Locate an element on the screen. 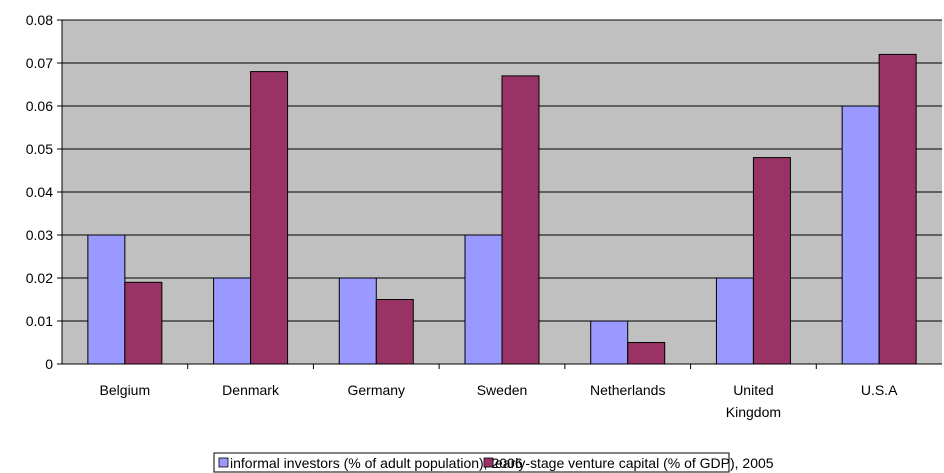 The image size is (944, 473). bar-informal-investors-sweden is located at coordinates (483, 299).